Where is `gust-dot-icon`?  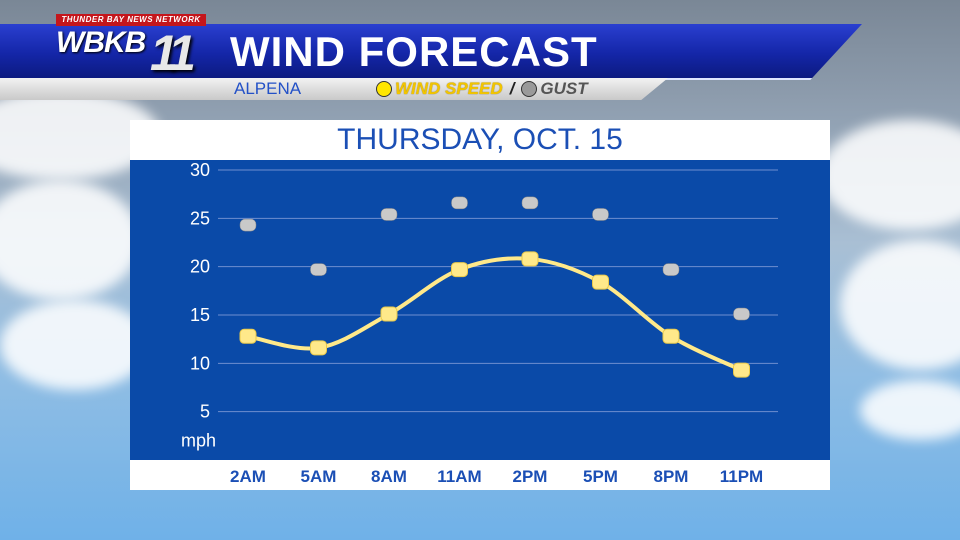
gust-dot-icon is located at coordinates (529, 89).